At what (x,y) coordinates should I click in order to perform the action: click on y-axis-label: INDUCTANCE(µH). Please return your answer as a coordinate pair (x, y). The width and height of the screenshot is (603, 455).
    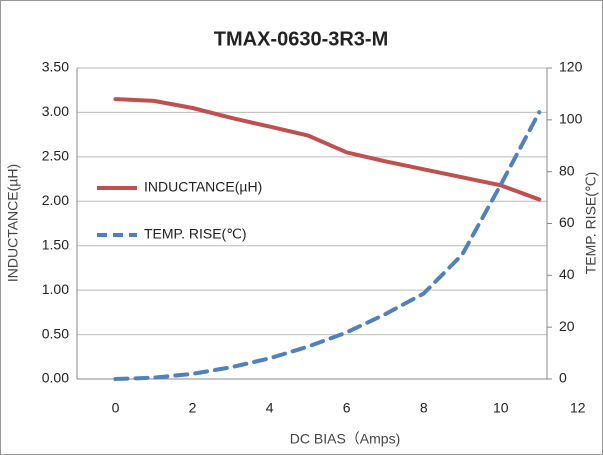
    Looking at the image, I should click on (13, 223).